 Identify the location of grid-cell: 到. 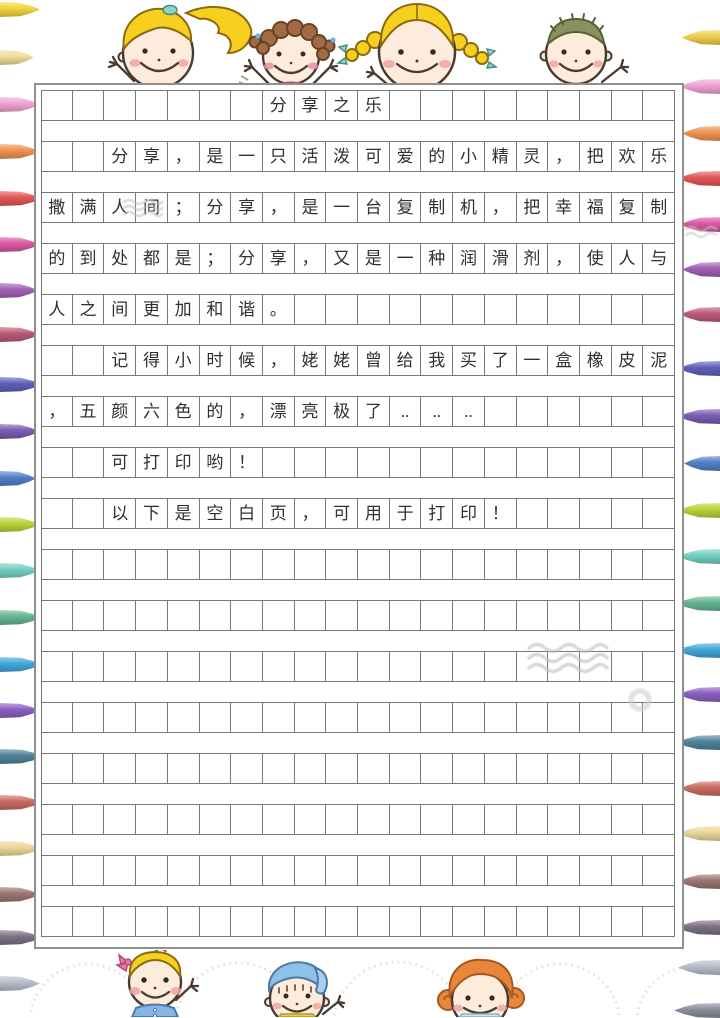
(88, 258).